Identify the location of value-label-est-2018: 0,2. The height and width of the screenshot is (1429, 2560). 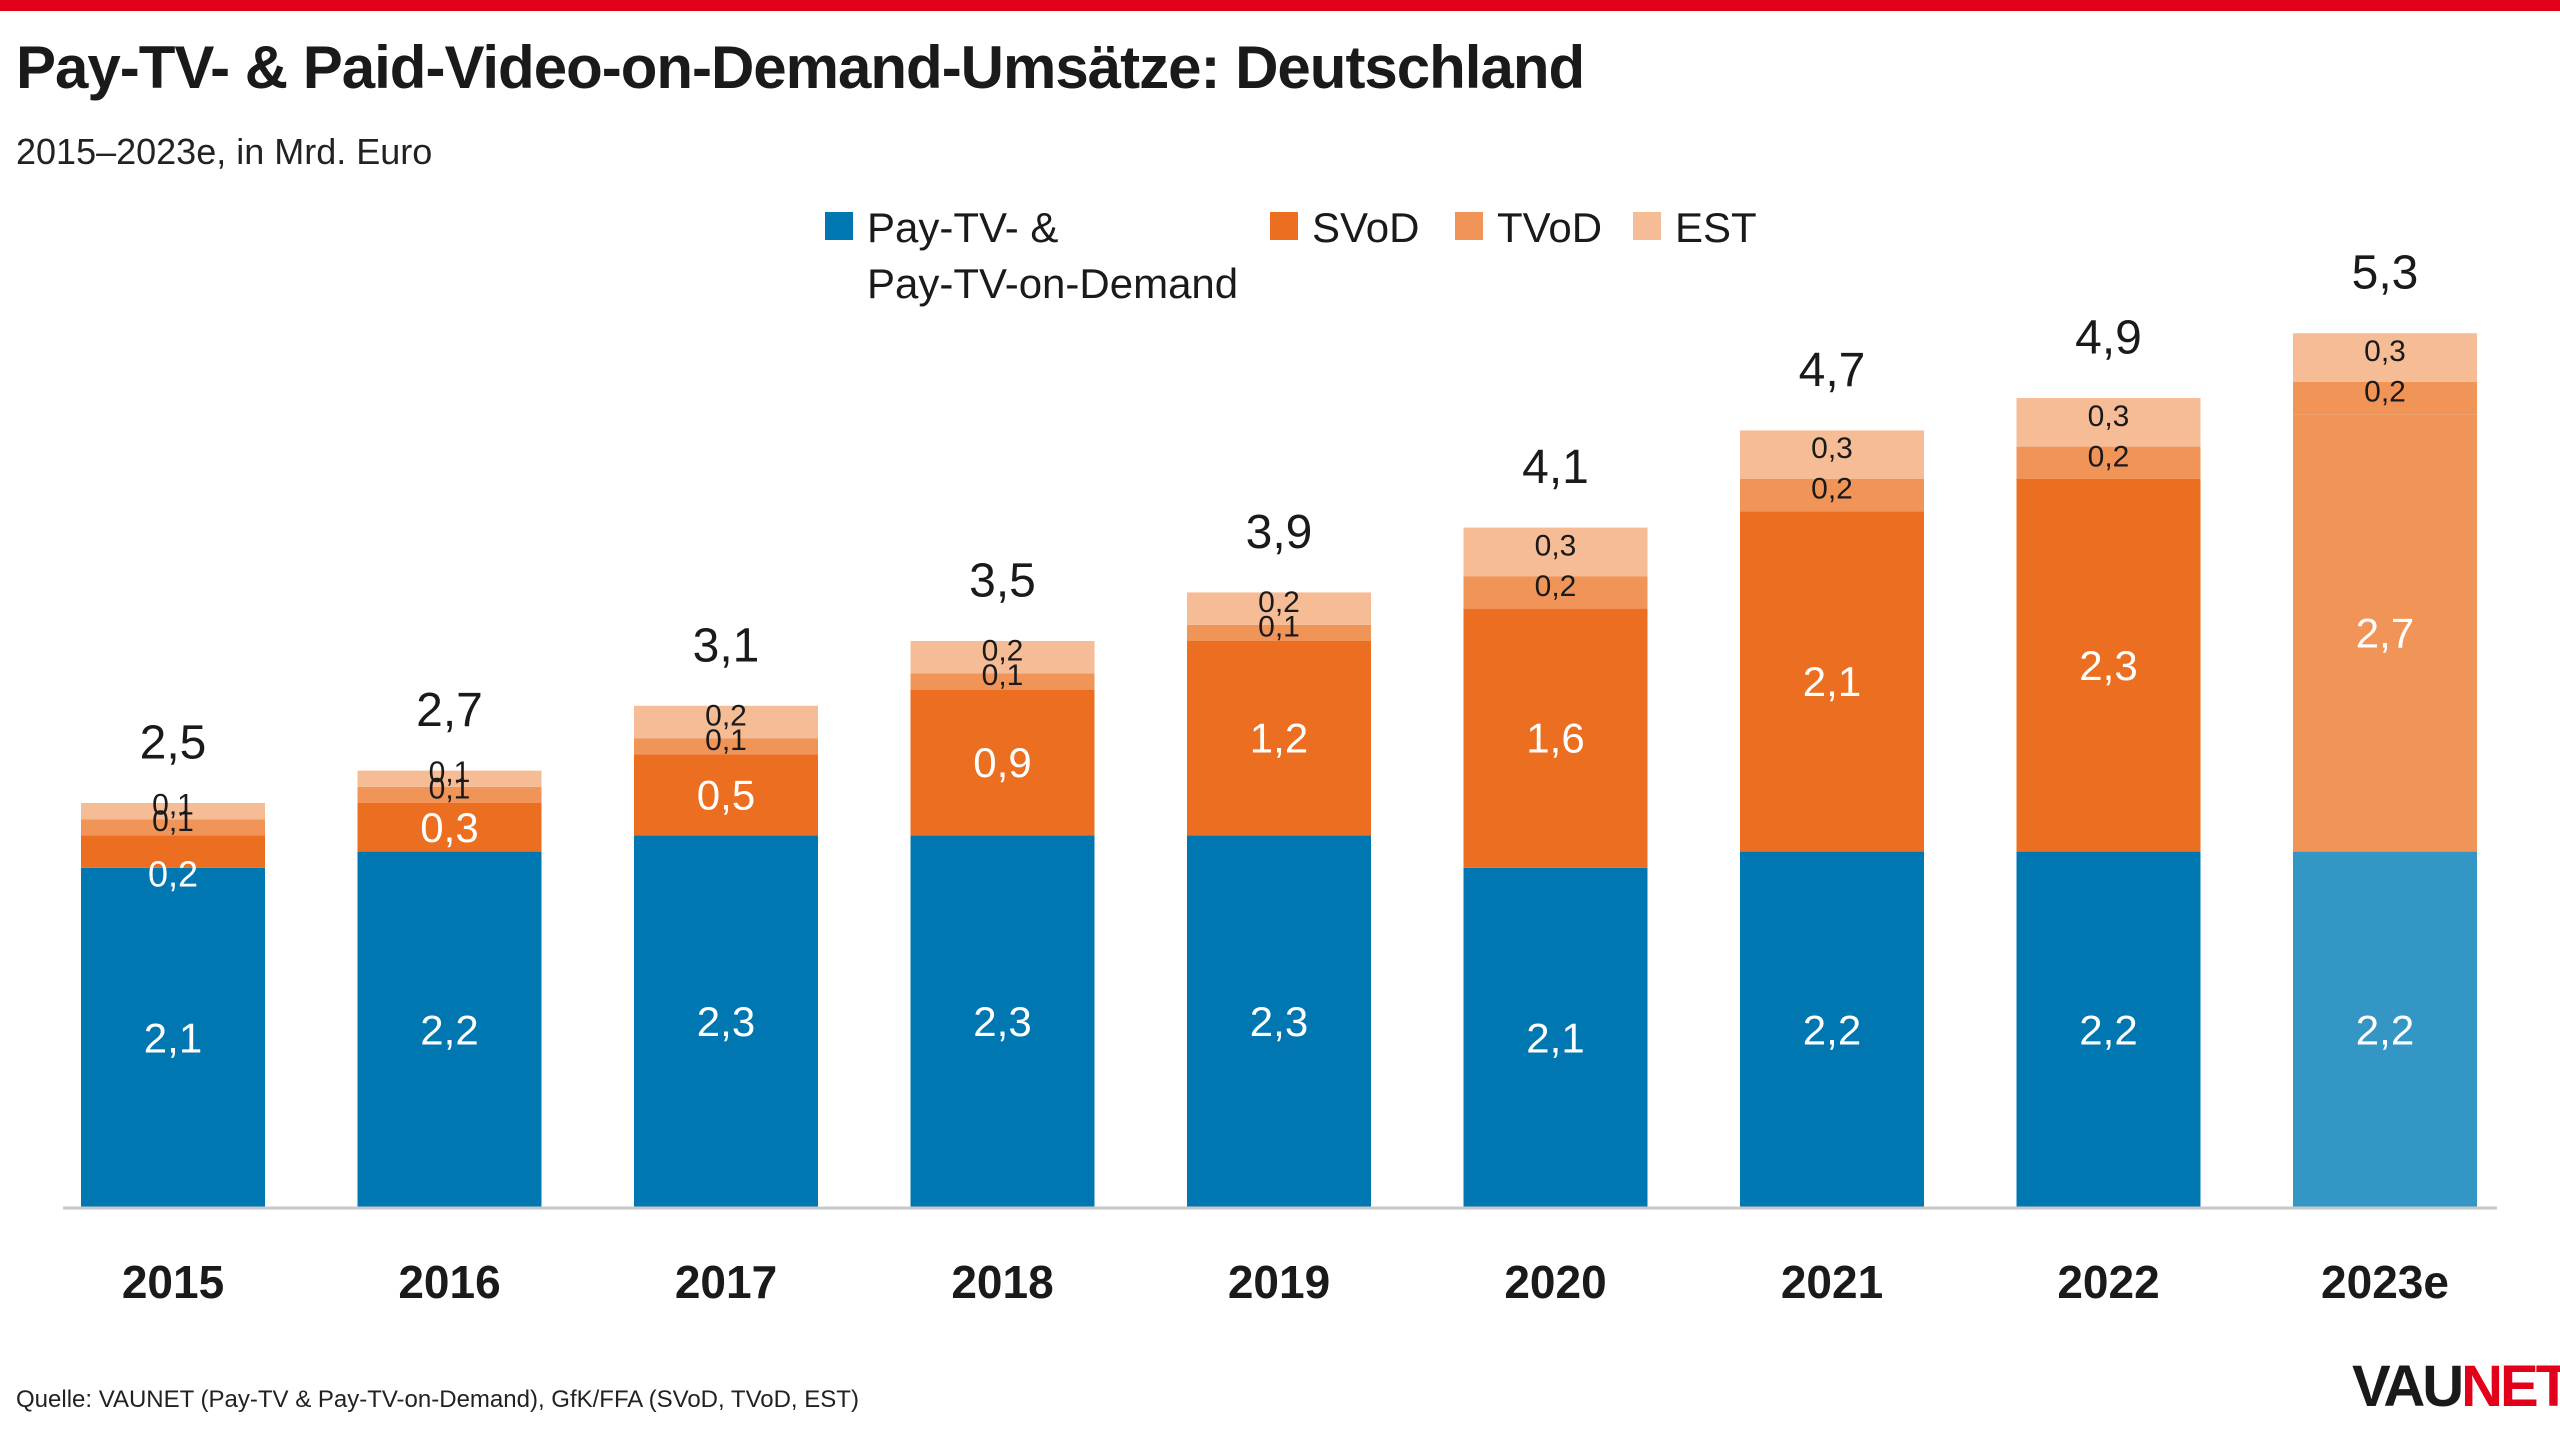
(1003, 651).